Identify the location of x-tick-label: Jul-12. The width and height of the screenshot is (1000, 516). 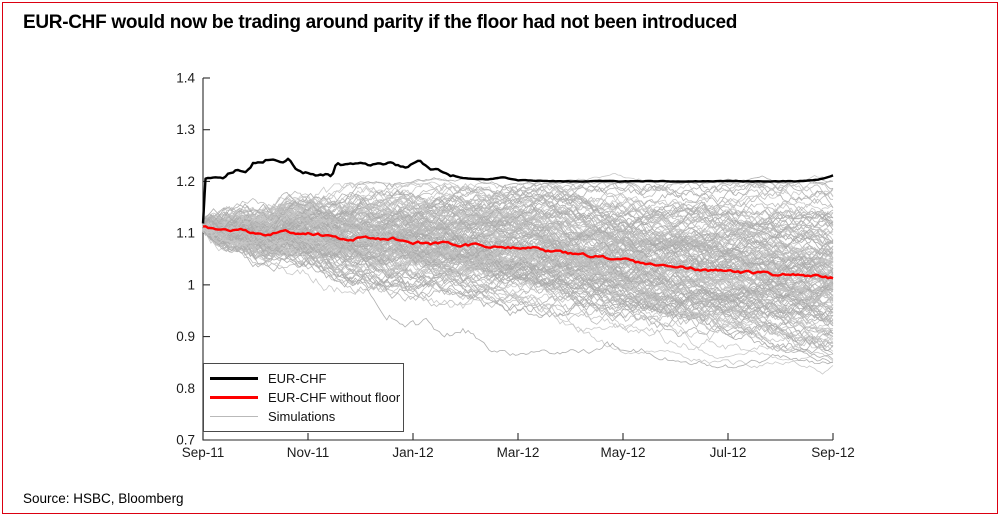
(728, 452).